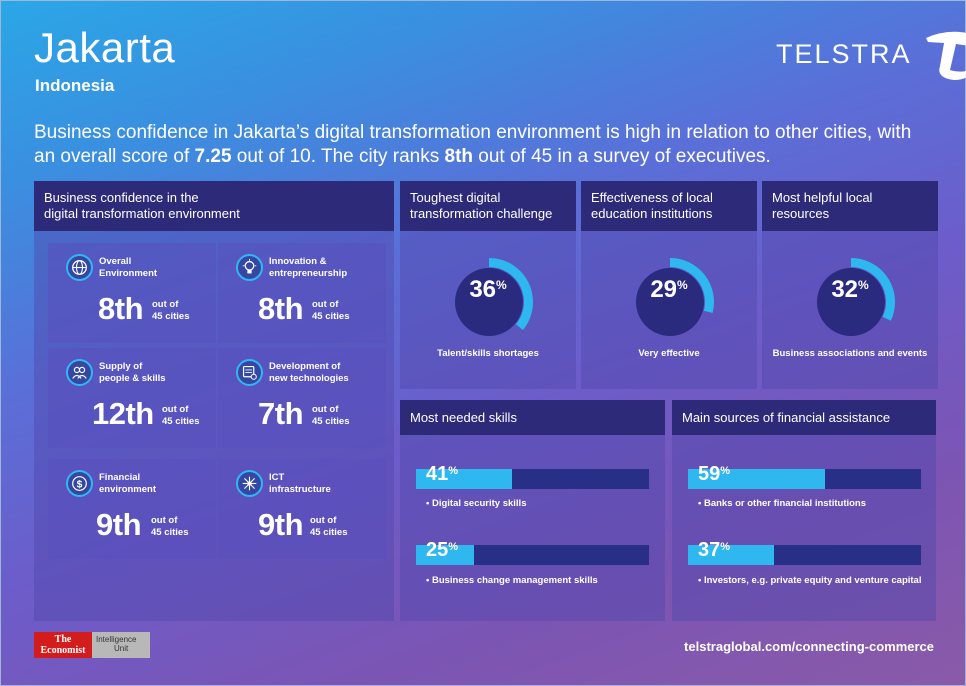 The width and height of the screenshot is (966, 686). What do you see at coordinates (75, 85) in the screenshot?
I see `page-subtitle: Indonesia` at bounding box center [75, 85].